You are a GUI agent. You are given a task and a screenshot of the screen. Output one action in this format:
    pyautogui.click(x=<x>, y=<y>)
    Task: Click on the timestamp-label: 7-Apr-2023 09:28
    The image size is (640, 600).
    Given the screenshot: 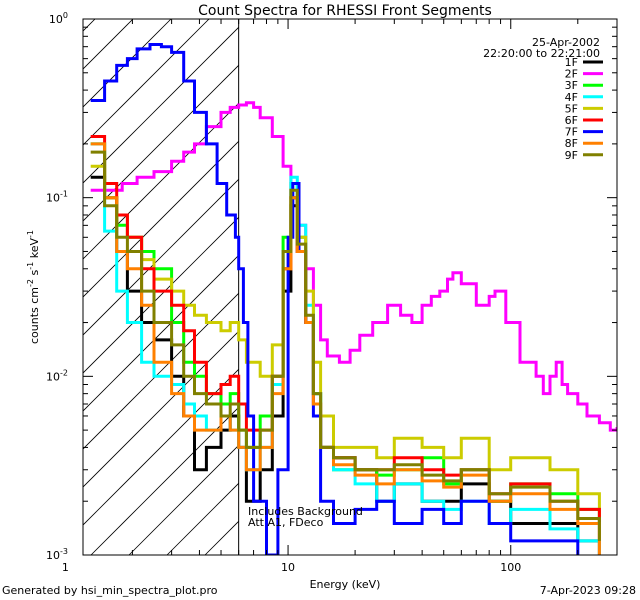 What is the action you would take?
    pyautogui.click(x=588, y=590)
    